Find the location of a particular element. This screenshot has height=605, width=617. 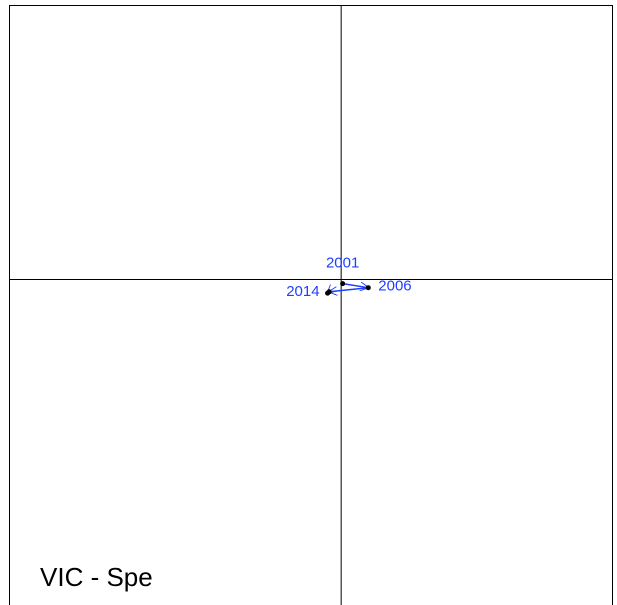

chart-title: VIC - Spe is located at coordinates (96, 577).